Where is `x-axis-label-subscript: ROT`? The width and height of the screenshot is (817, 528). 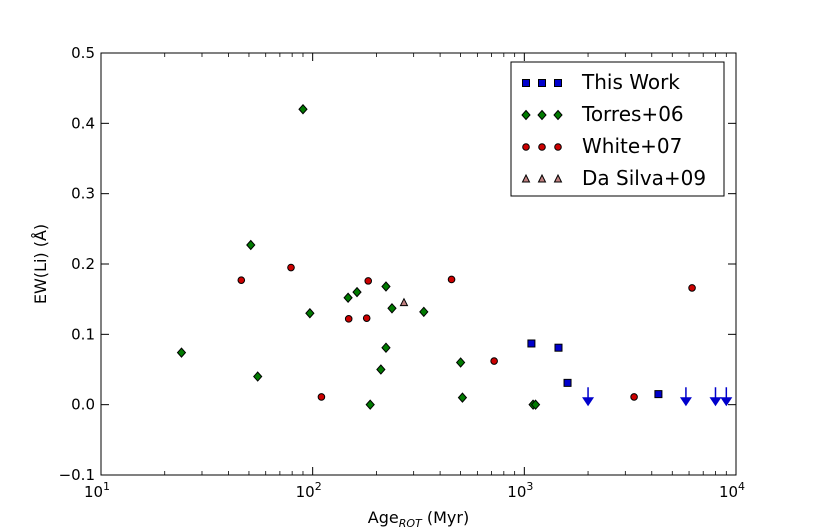 x-axis-label-subscript: ROT is located at coordinates (411, 522).